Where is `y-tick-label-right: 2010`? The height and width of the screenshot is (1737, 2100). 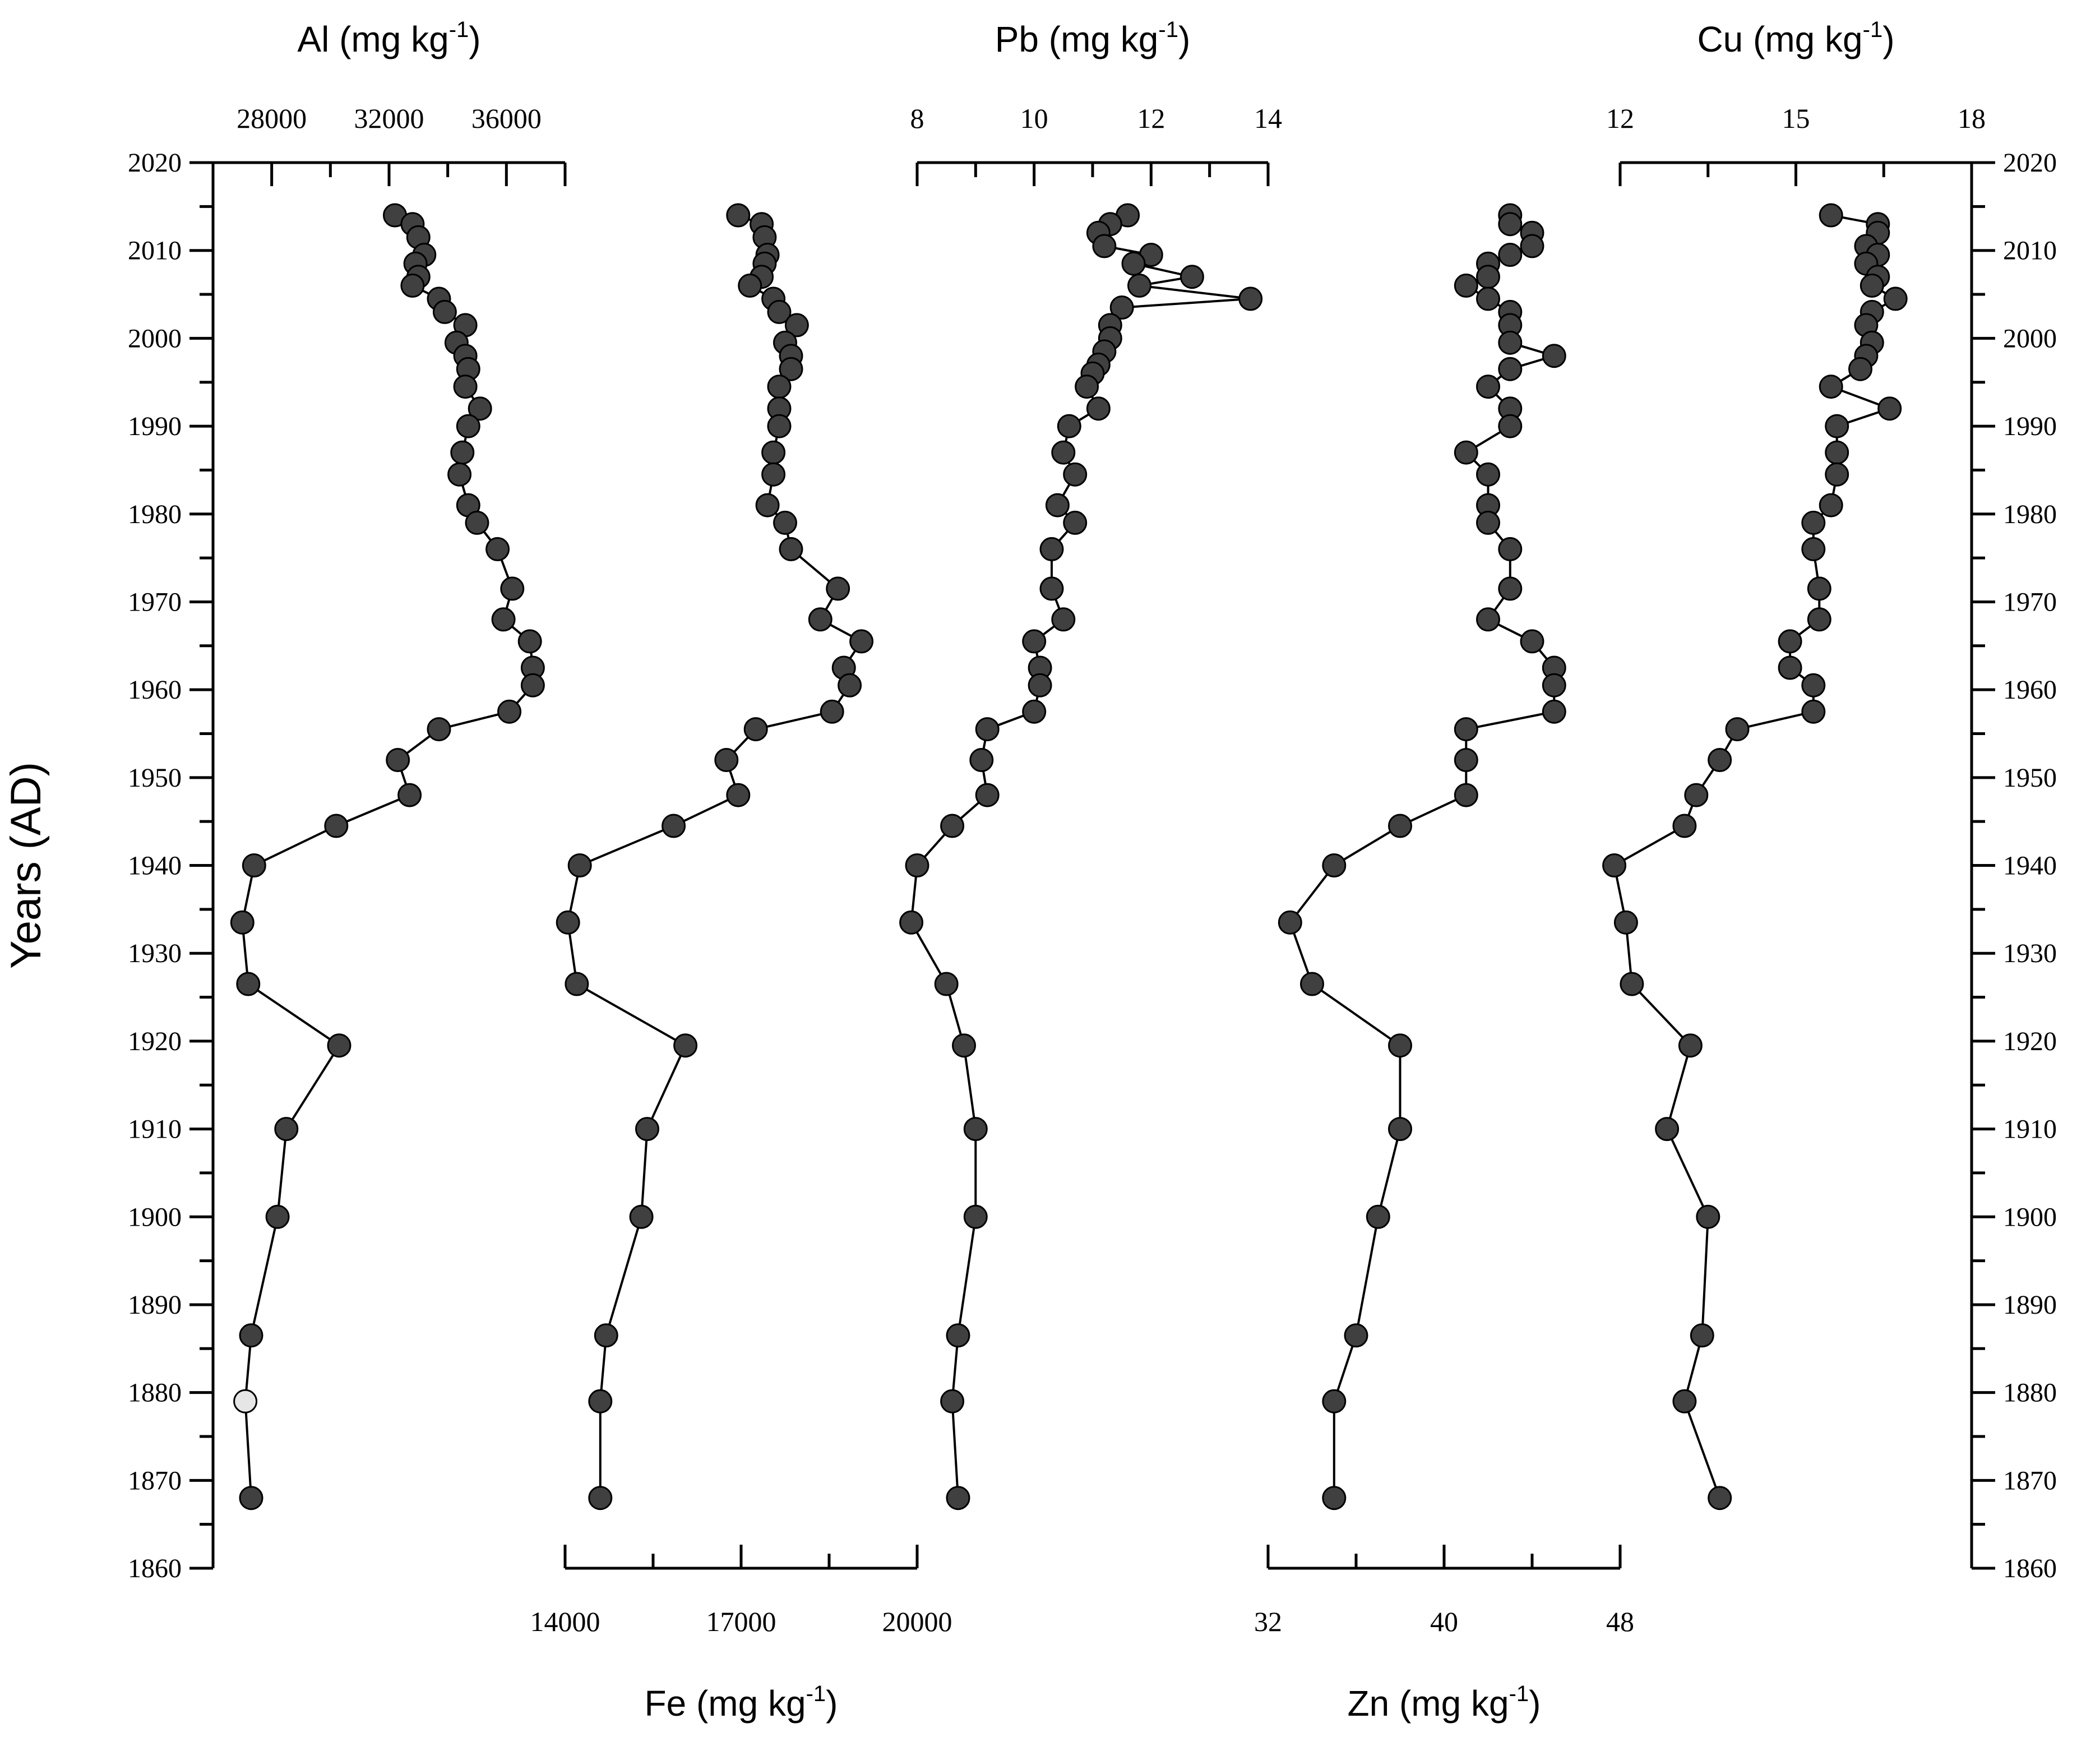
y-tick-label-right: 2010 is located at coordinates (2030, 251).